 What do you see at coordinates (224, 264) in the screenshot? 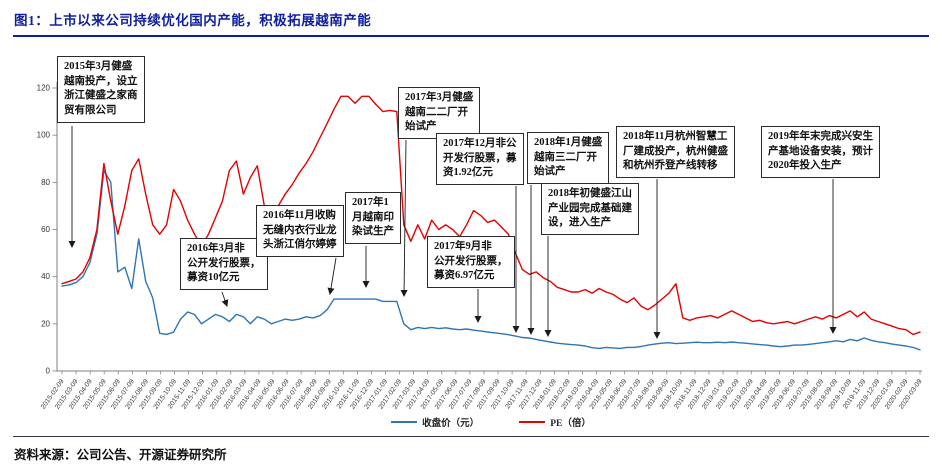
I see `annotation-box: 2016年3月非 公开发行股票， 募资10亿元` at bounding box center [224, 264].